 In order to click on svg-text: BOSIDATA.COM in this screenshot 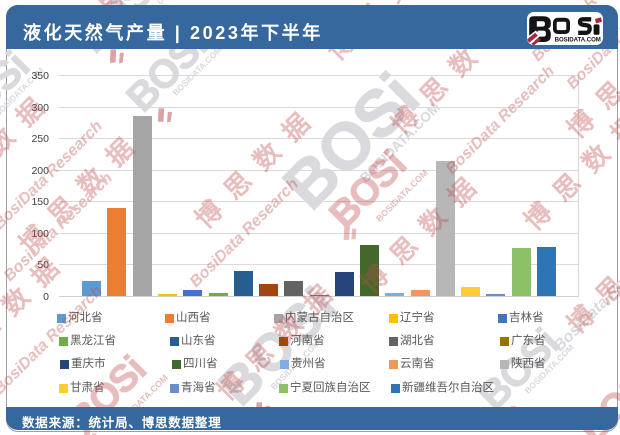, I will do `click(578, 40)`.